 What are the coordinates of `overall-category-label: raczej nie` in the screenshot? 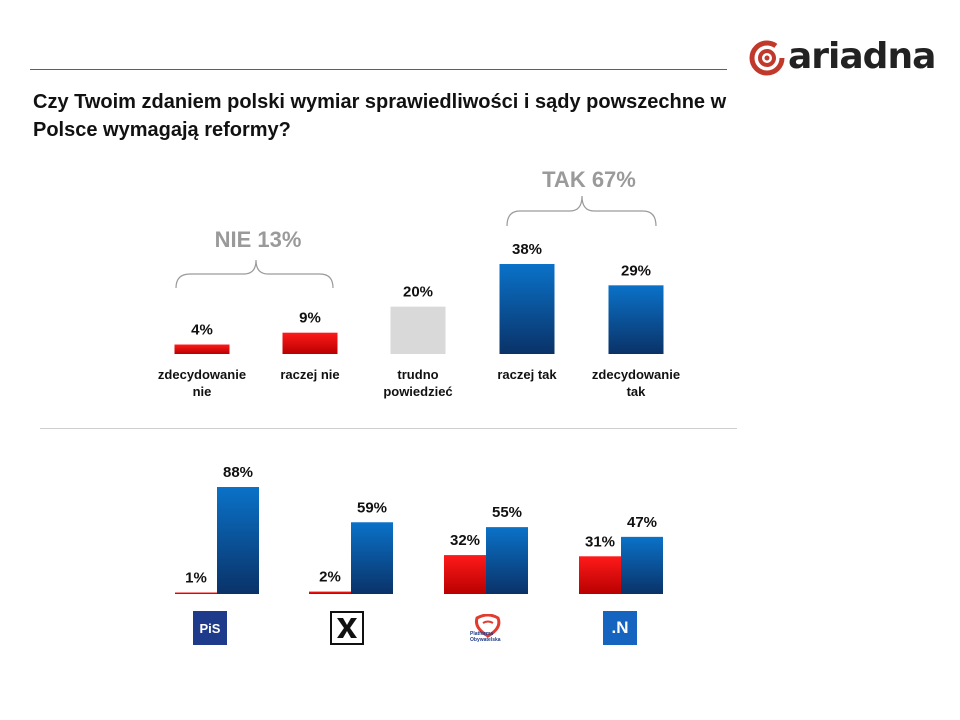 It's located at (309, 374).